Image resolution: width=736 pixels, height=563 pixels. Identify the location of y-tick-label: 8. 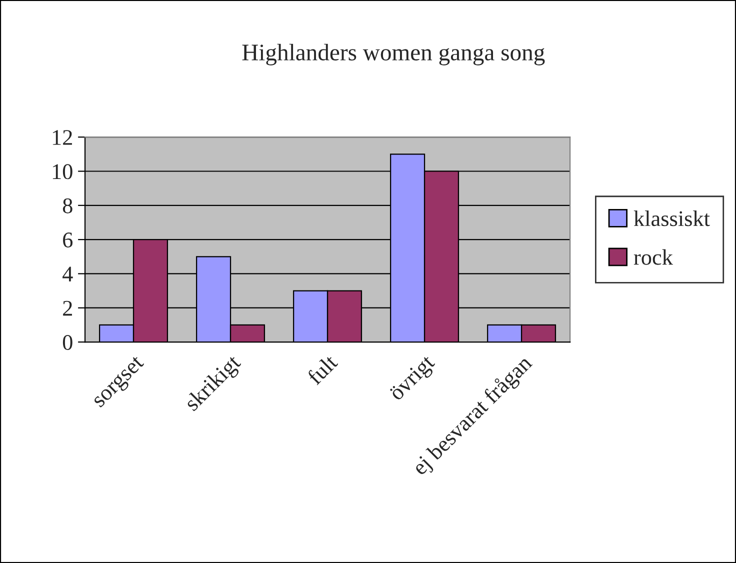
(67, 206).